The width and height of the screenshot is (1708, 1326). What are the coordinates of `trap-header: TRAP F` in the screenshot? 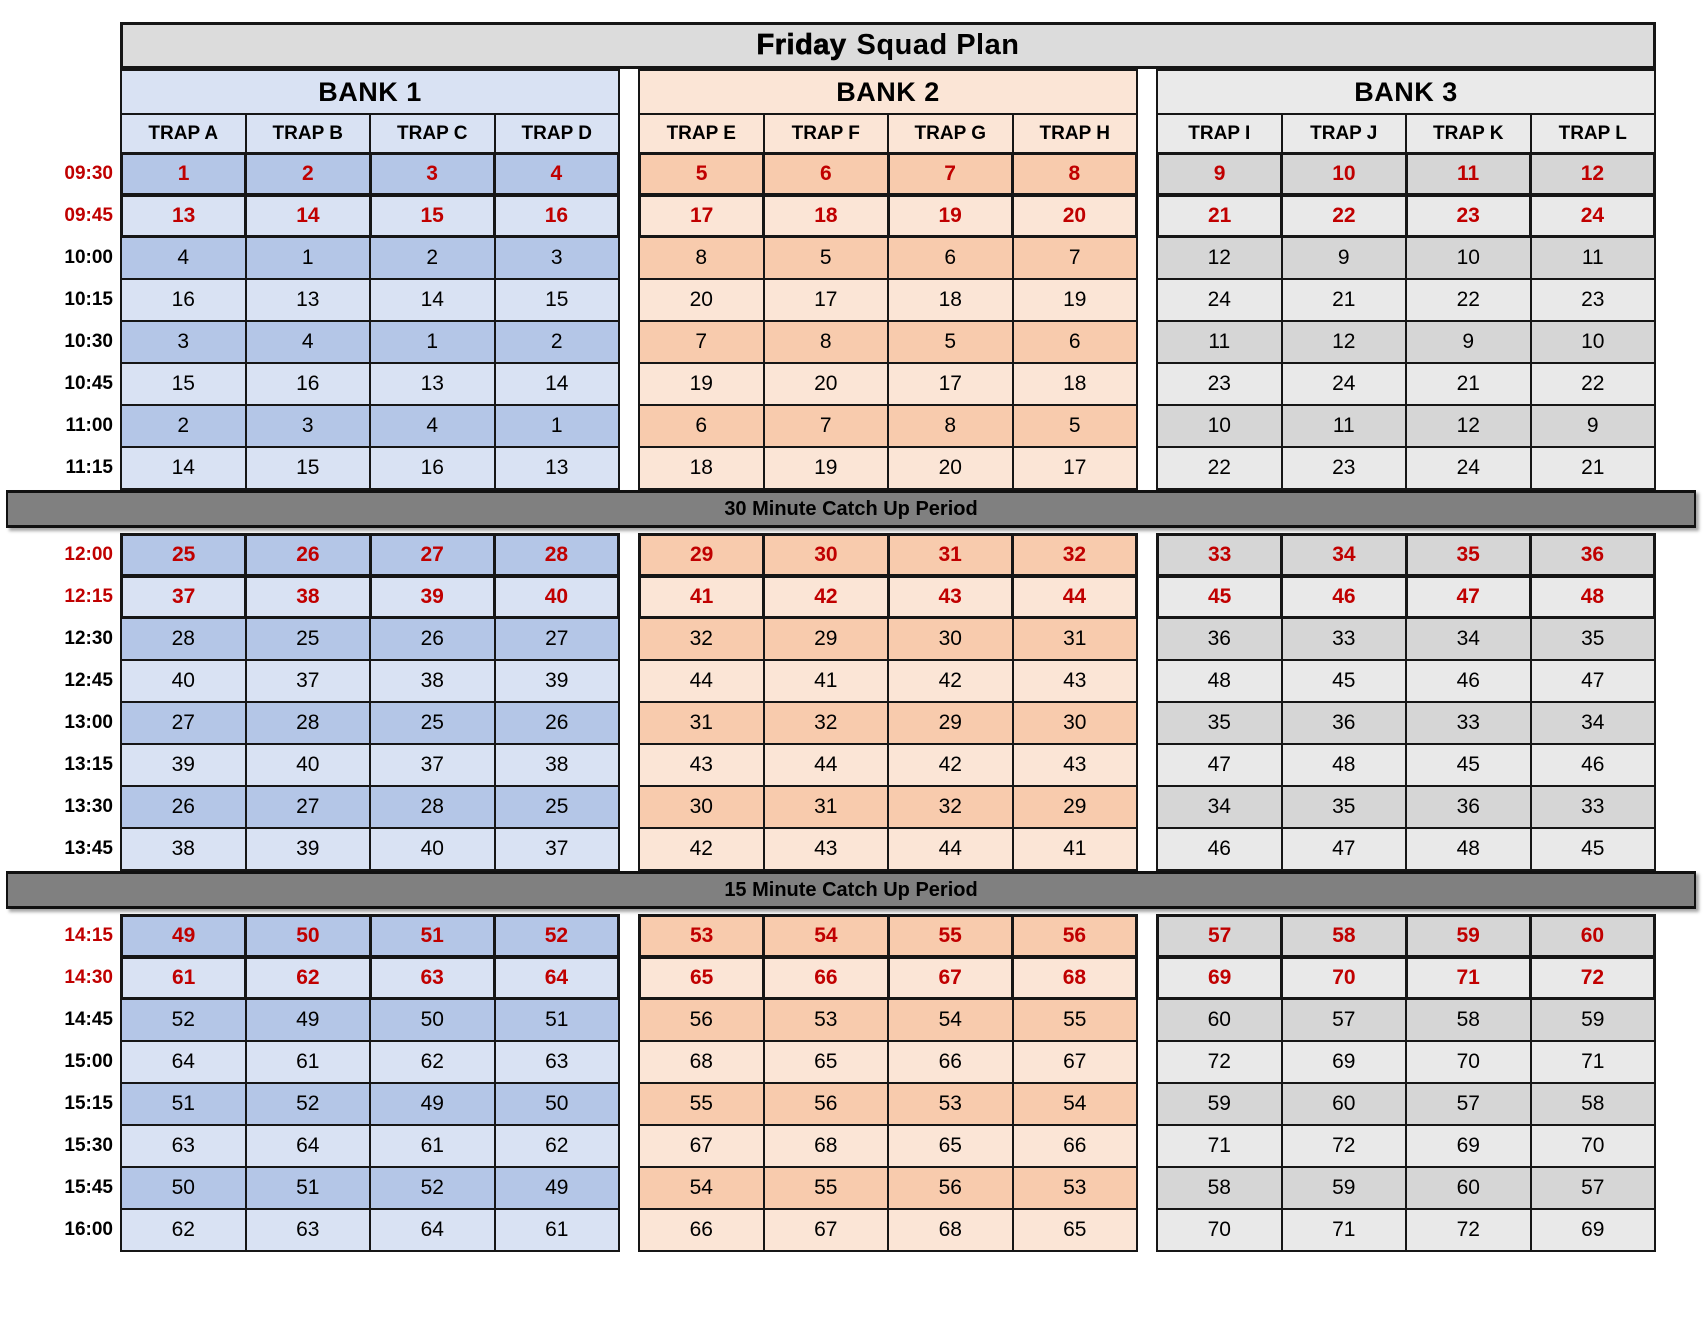 It's located at (825, 133).